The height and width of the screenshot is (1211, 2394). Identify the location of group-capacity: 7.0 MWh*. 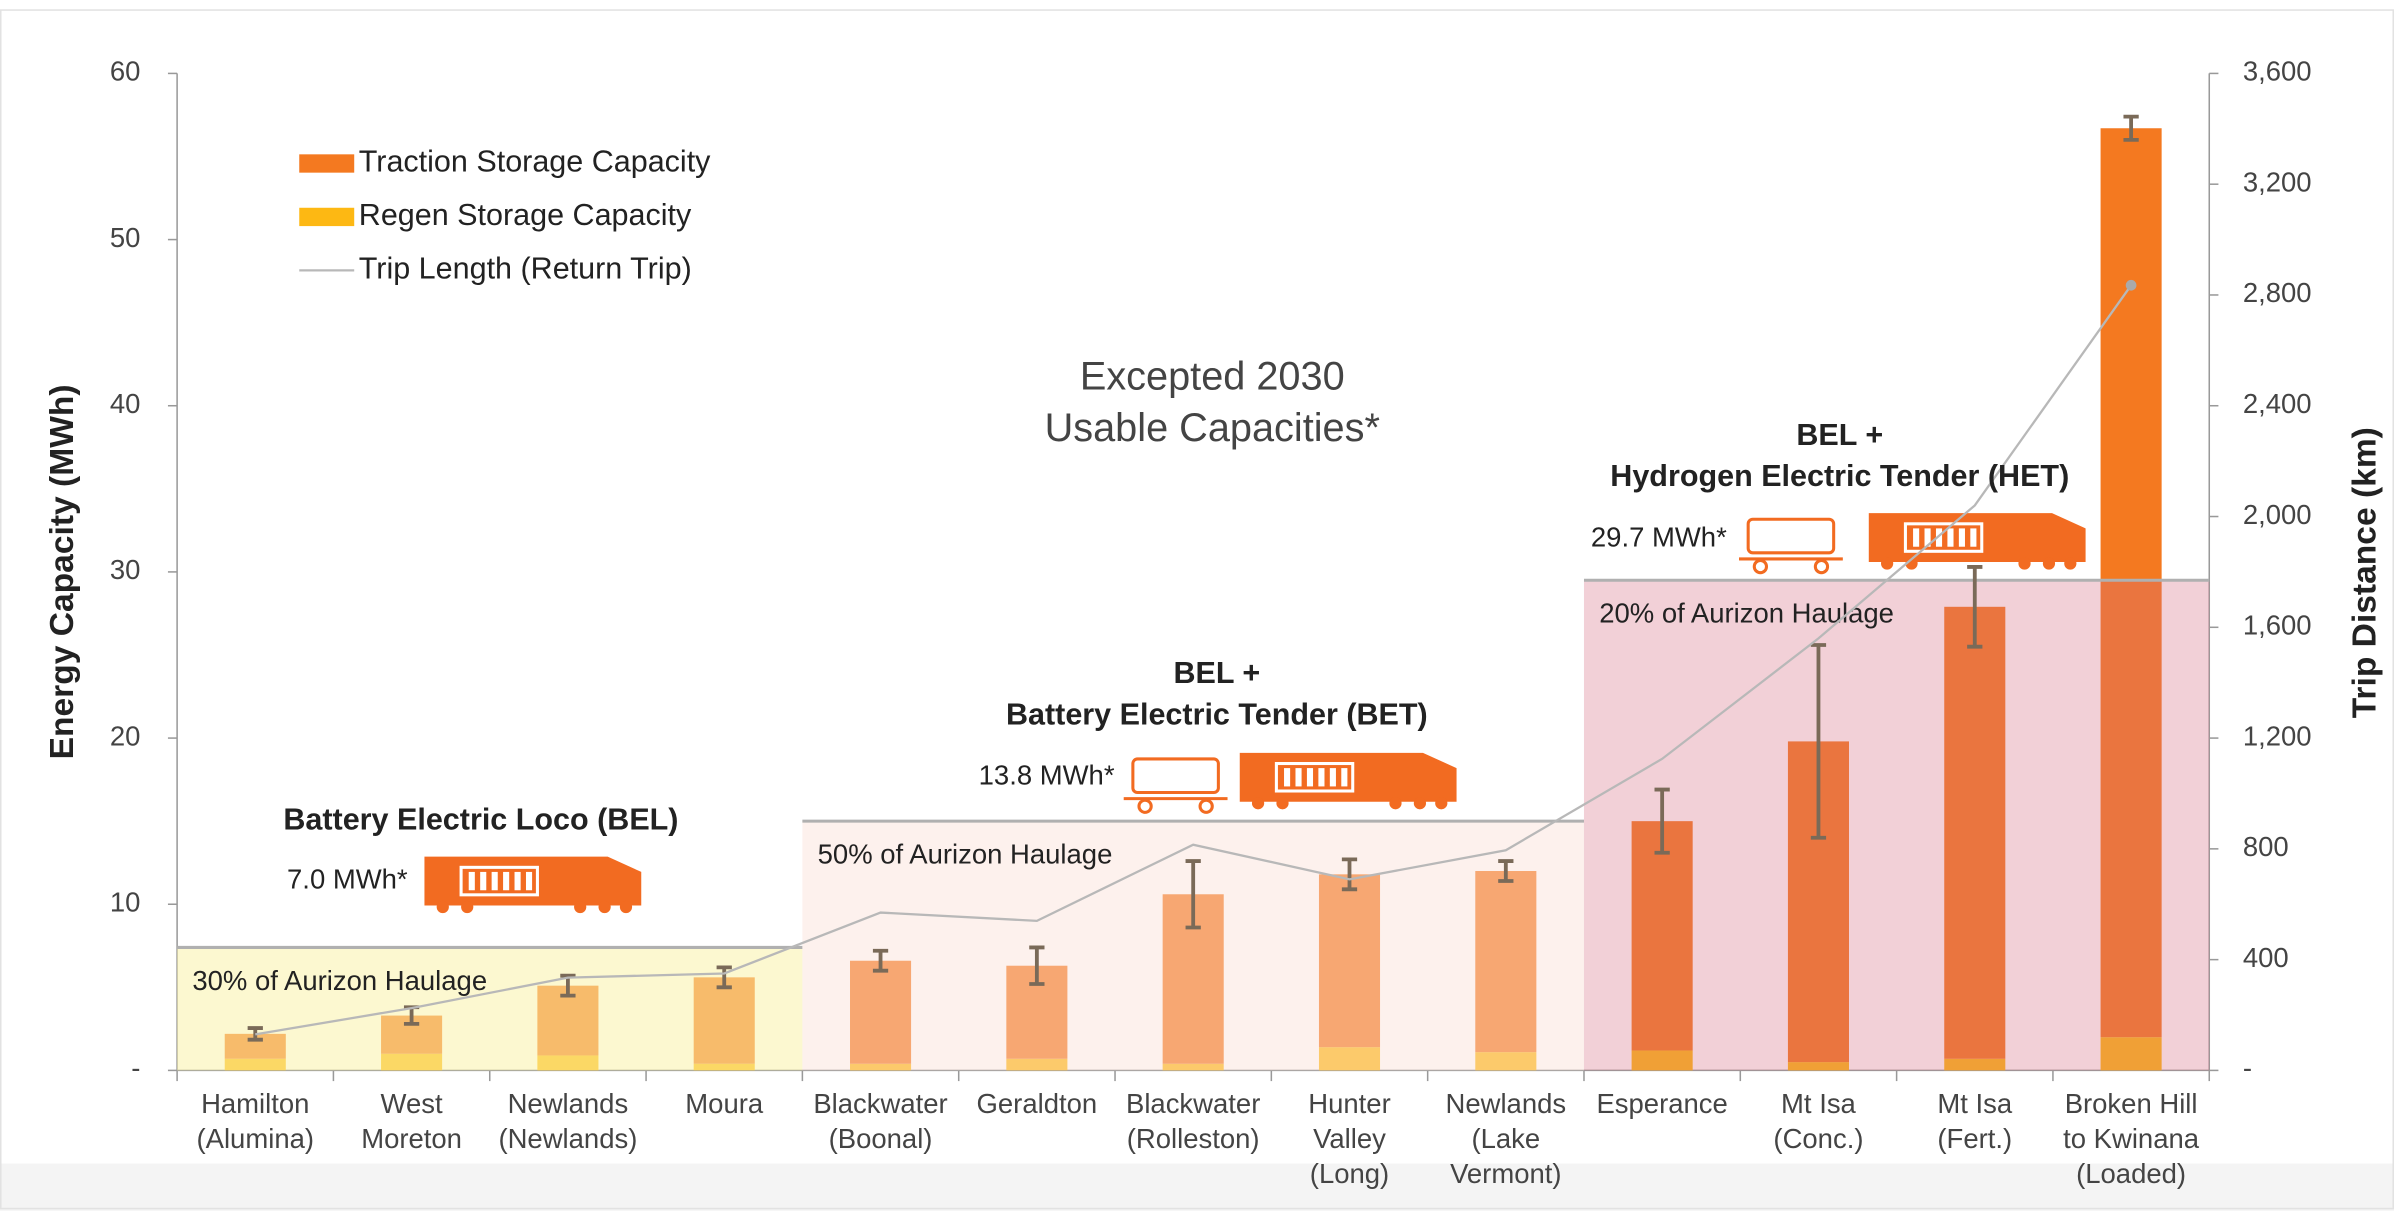
(347, 878).